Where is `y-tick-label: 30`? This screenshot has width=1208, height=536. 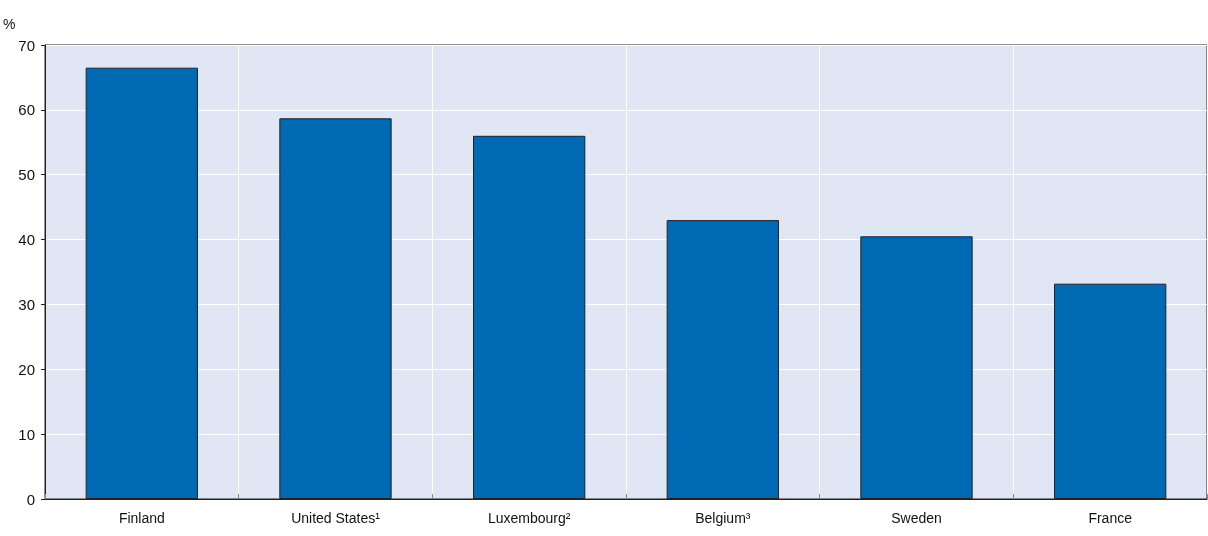
y-tick-label: 30 is located at coordinates (26, 304).